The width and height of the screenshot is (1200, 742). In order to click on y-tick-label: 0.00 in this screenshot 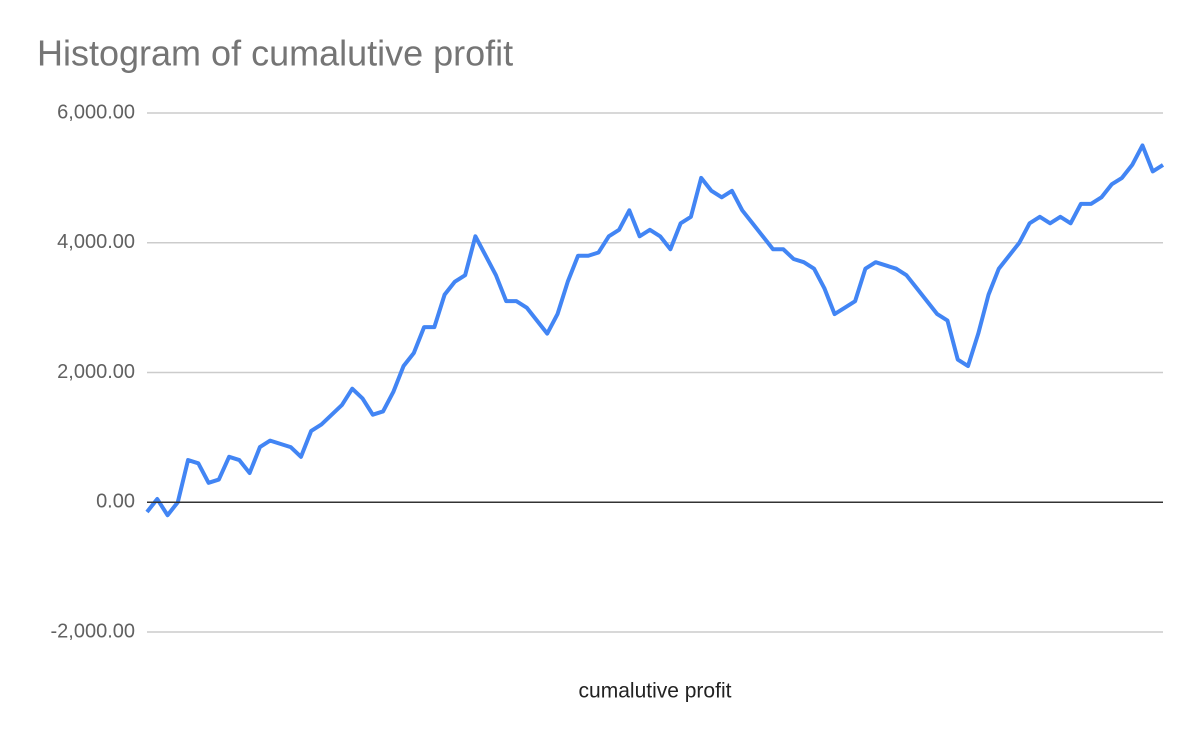, I will do `click(115, 502)`.